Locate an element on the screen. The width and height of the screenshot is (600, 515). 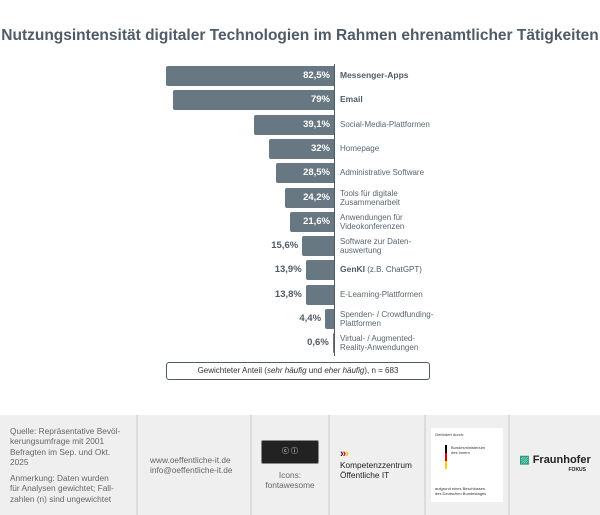
source-line: Quelle: Repräsentative Bevöl- is located at coordinates (65, 430).